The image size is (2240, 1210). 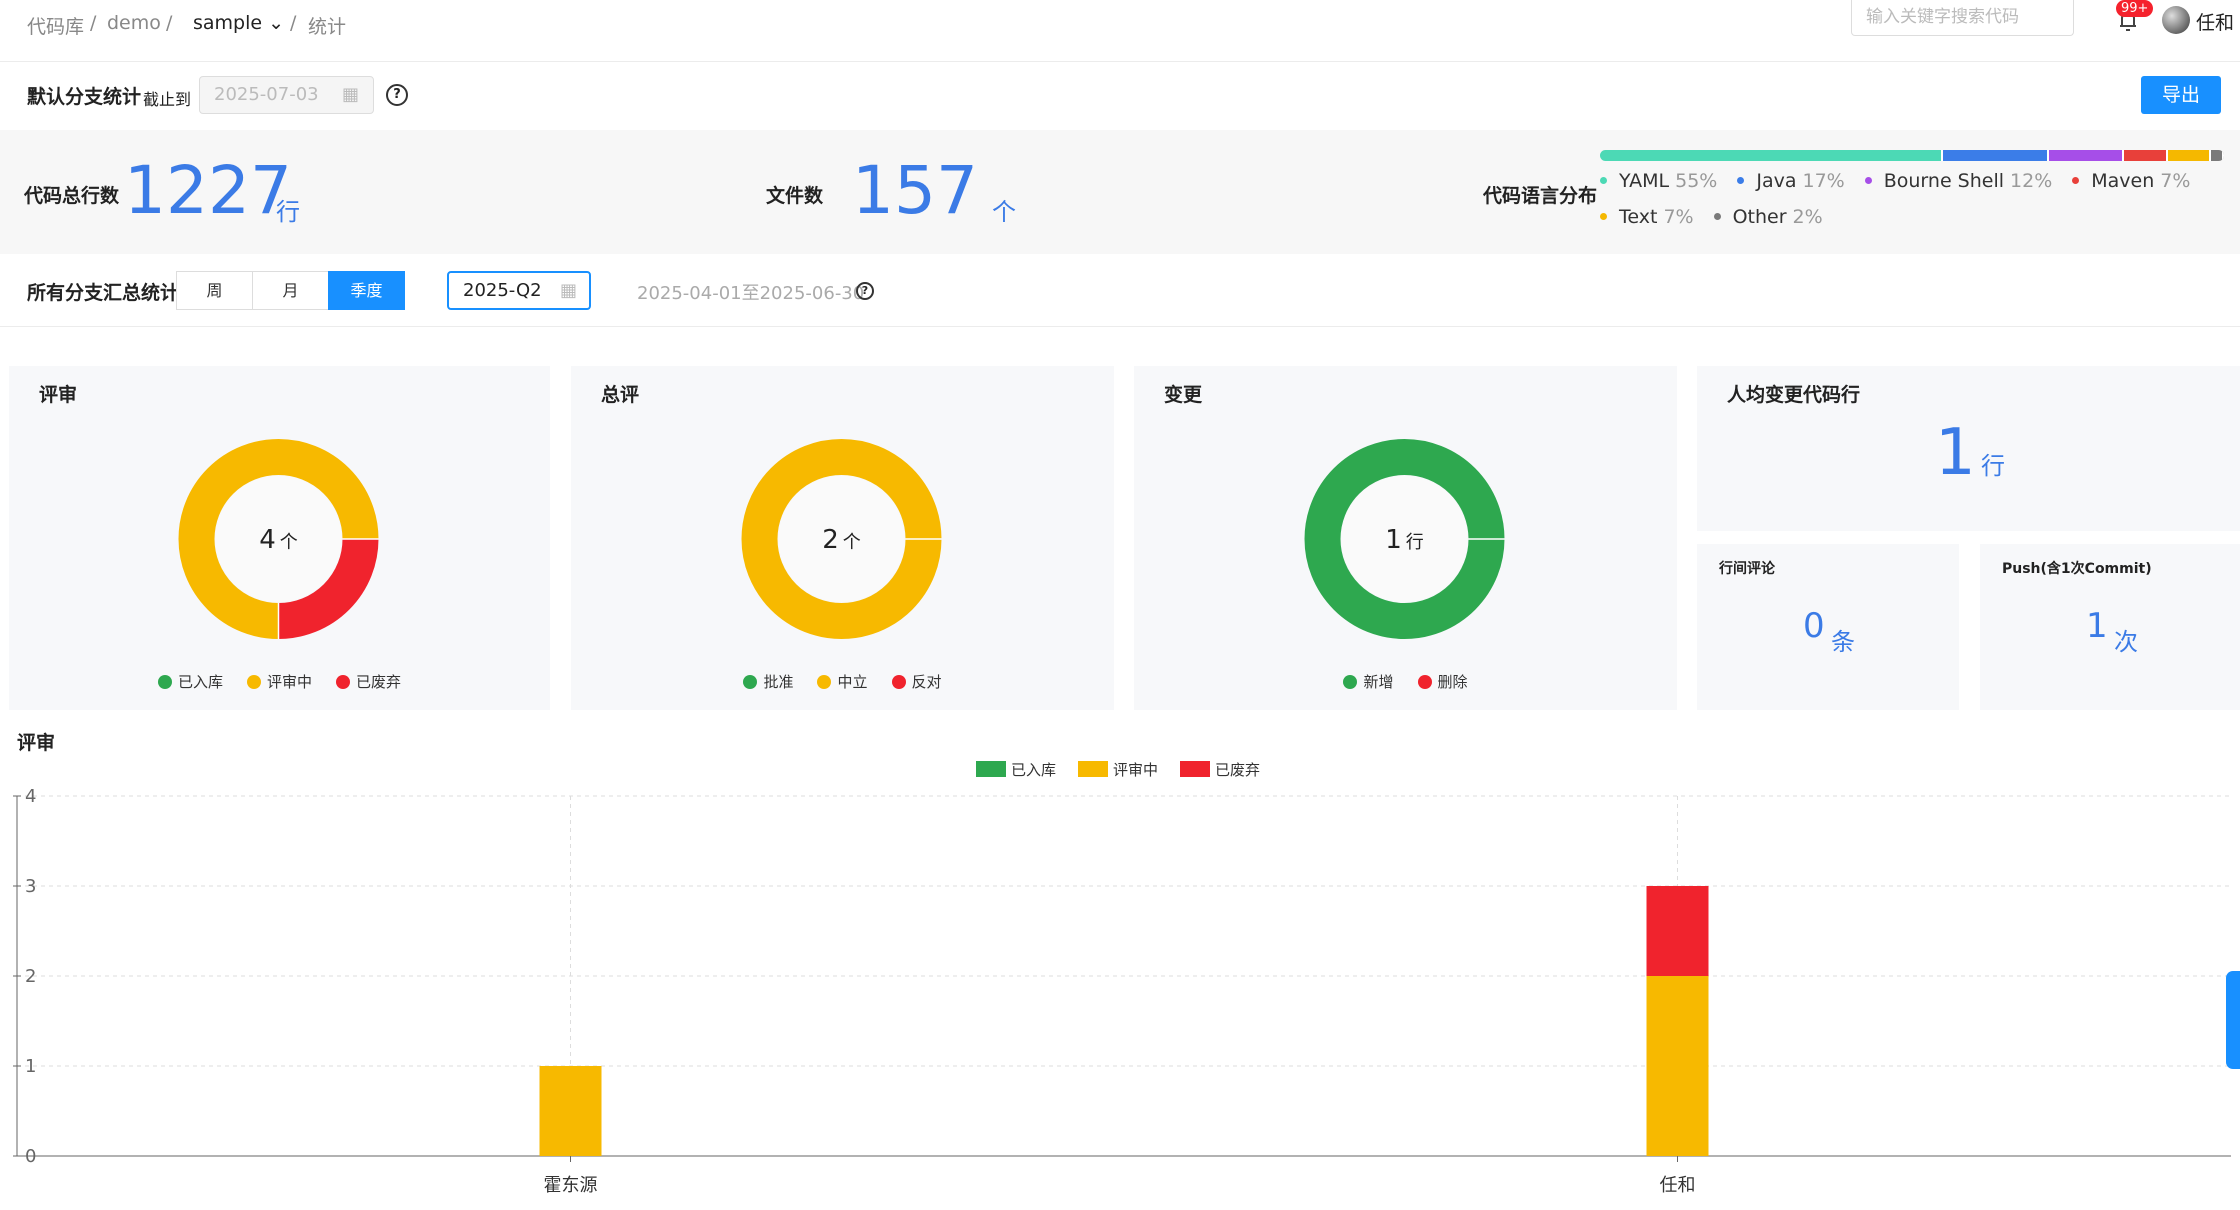 What do you see at coordinates (571, 1111) in the screenshot?
I see `bar-segment` at bounding box center [571, 1111].